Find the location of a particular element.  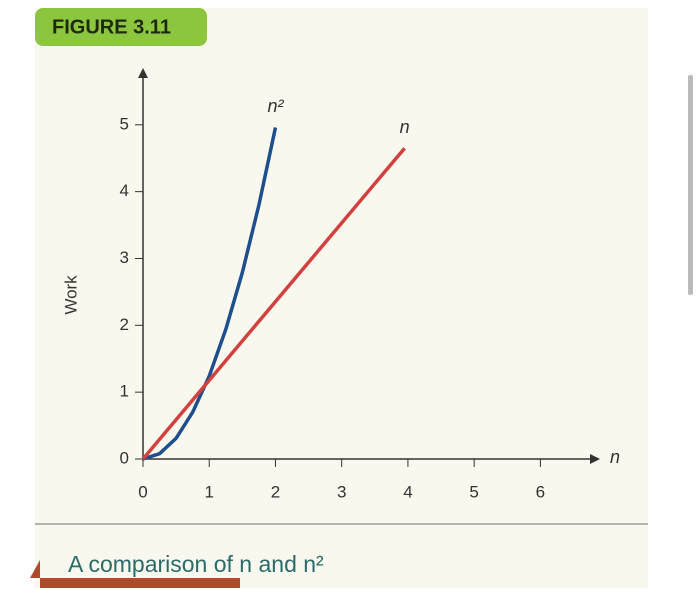

x-tick-label: 4 is located at coordinates (407, 491).